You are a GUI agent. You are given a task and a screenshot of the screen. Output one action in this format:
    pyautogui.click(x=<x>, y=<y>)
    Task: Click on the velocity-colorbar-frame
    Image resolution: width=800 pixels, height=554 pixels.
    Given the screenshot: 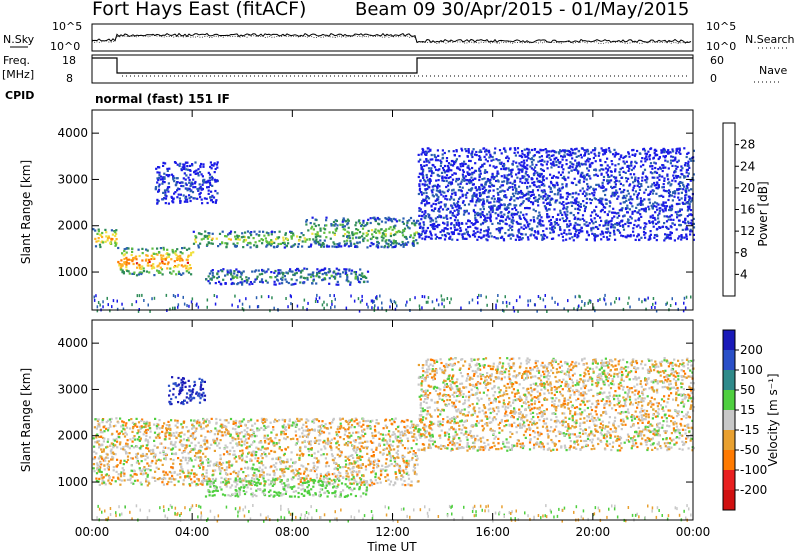 What is the action you would take?
    pyautogui.click(x=729, y=420)
    